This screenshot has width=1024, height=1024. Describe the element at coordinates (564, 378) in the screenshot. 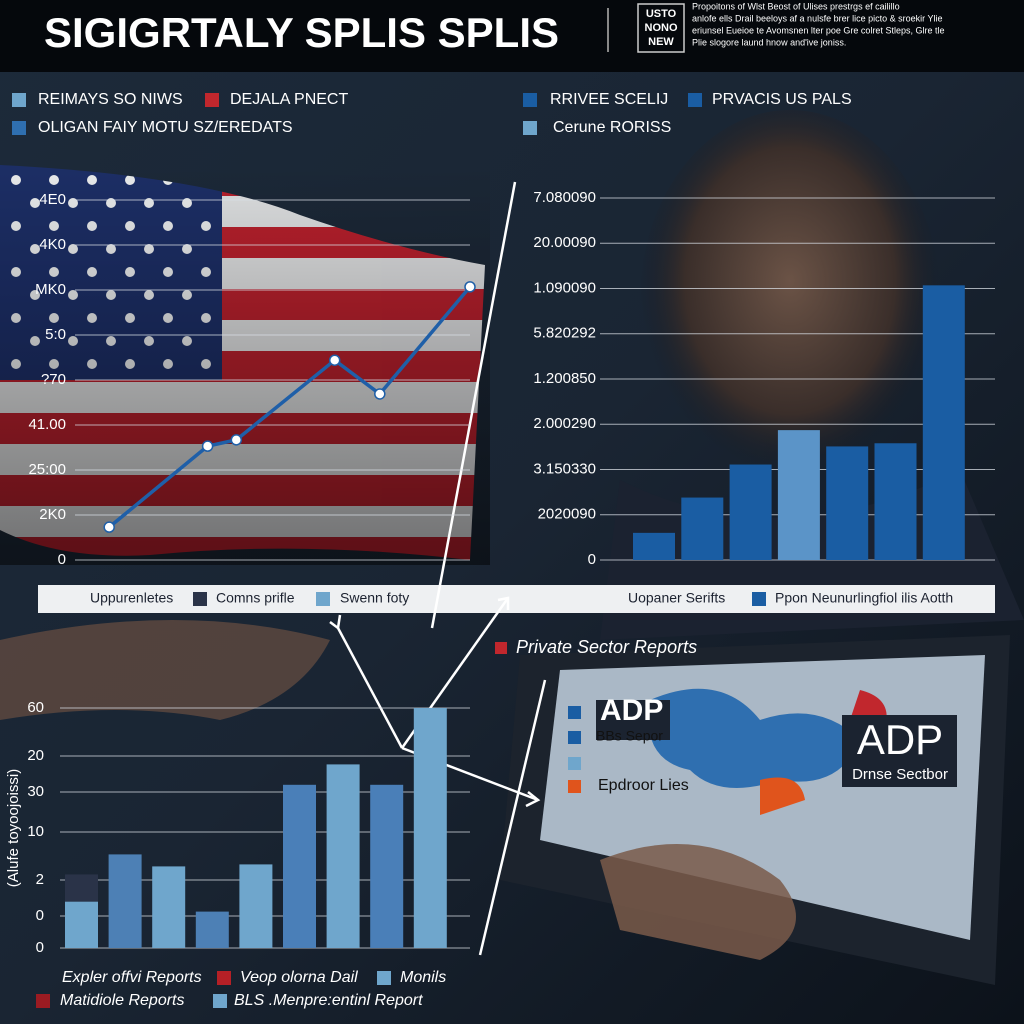

I see `y-tick-label: 1.200850` at that location.